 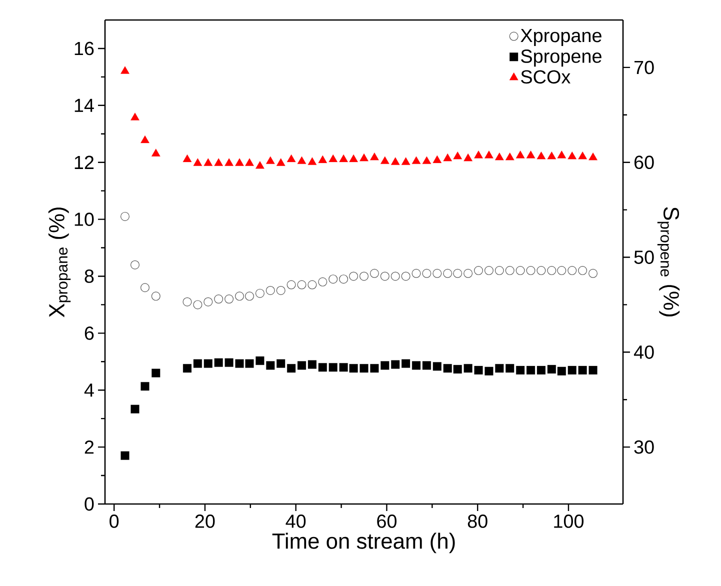 What do you see at coordinates (386, 521) in the screenshot?
I see `x-tick-label: 60` at bounding box center [386, 521].